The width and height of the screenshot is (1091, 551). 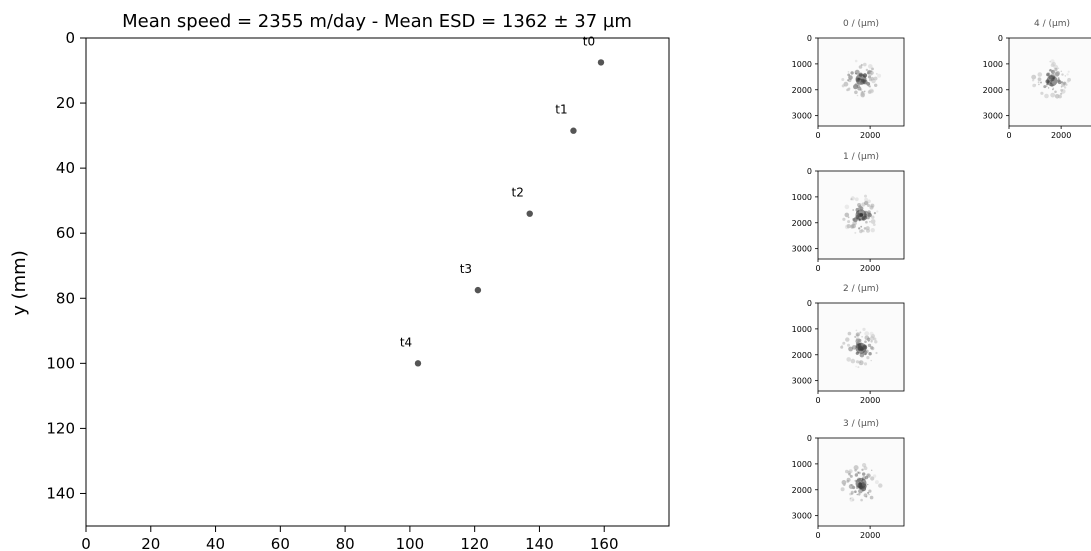 I want to click on particle-core, so click(x=861, y=483).